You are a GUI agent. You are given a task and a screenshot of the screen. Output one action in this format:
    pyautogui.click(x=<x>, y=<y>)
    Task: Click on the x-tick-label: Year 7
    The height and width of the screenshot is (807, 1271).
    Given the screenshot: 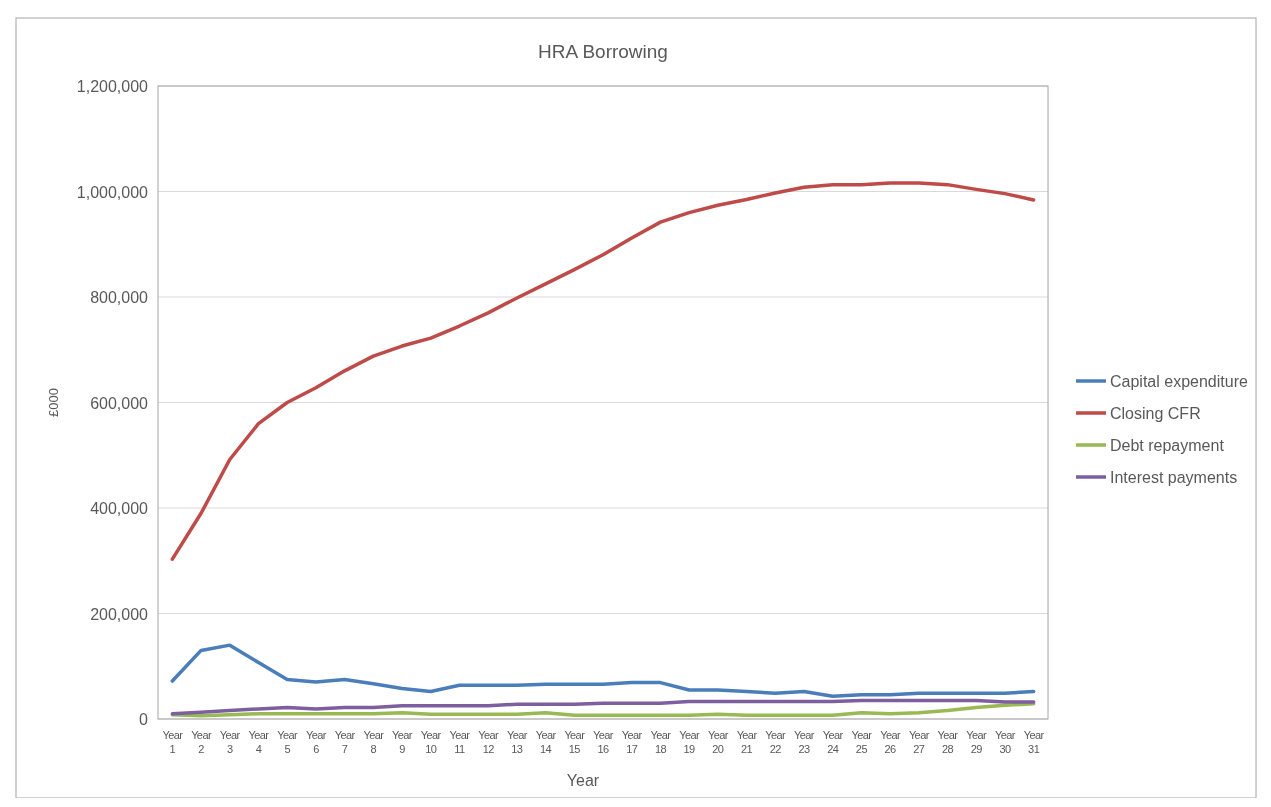 What is the action you would take?
    pyautogui.click(x=345, y=742)
    